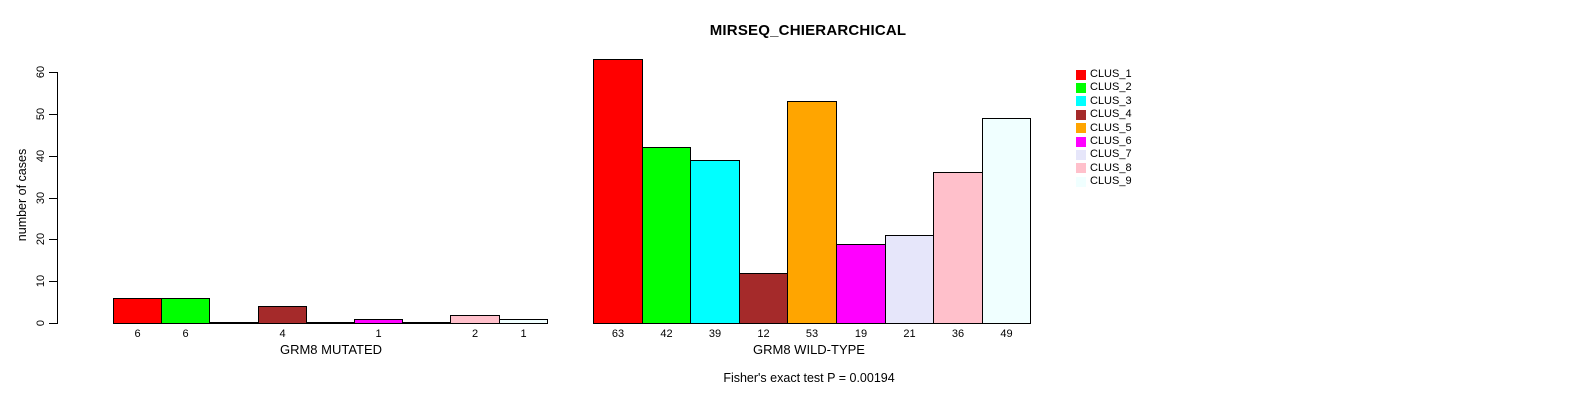 This screenshot has width=1590, height=400. I want to click on y-tick-label: 20, so click(41, 239).